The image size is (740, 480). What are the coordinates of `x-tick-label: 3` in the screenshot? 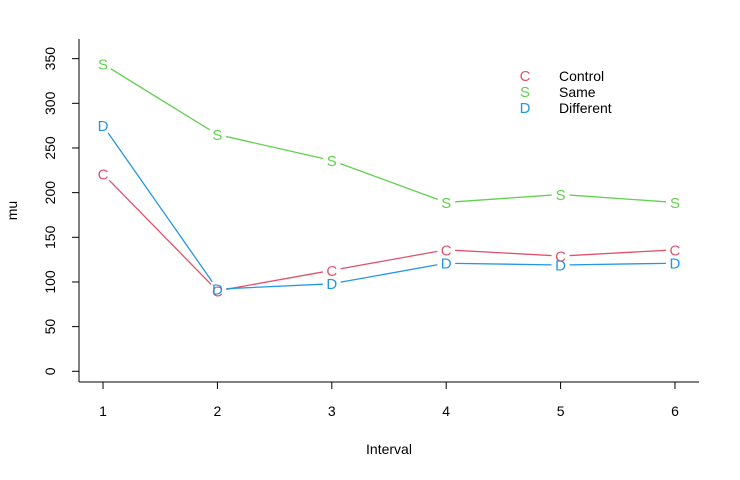 It's located at (332, 411).